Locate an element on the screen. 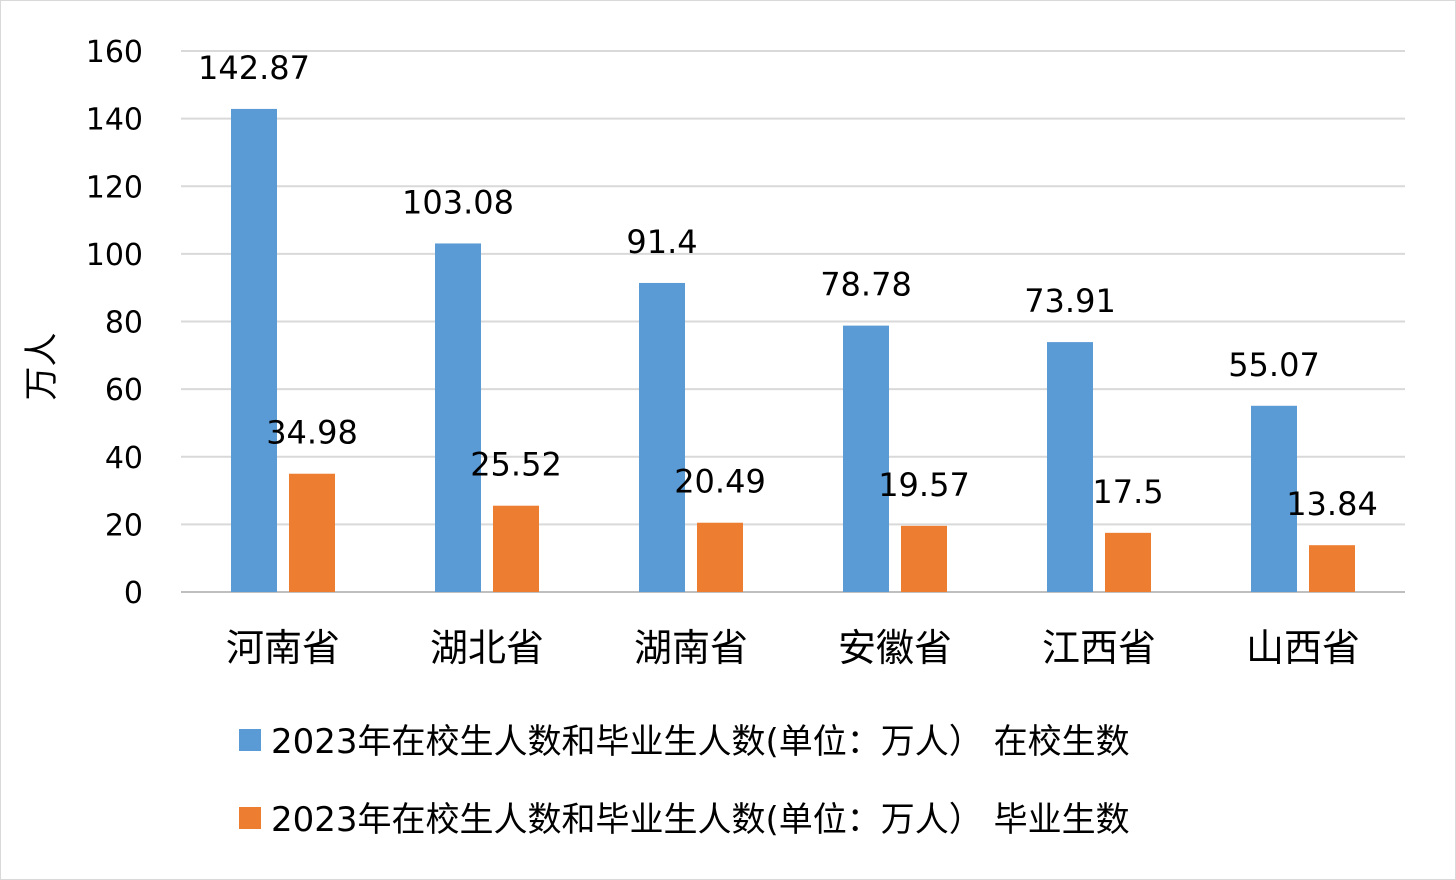  data-label: 34.98 is located at coordinates (312, 433).